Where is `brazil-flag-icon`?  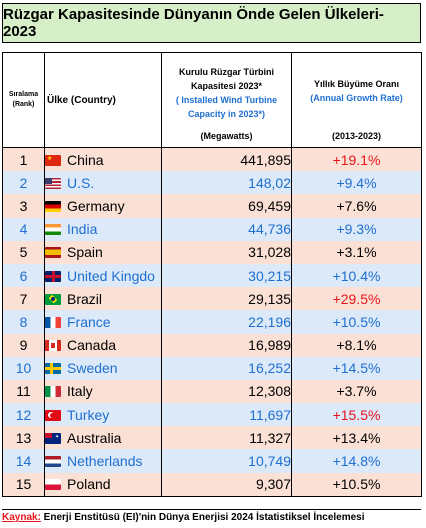 brazil-flag-icon is located at coordinates (53, 299).